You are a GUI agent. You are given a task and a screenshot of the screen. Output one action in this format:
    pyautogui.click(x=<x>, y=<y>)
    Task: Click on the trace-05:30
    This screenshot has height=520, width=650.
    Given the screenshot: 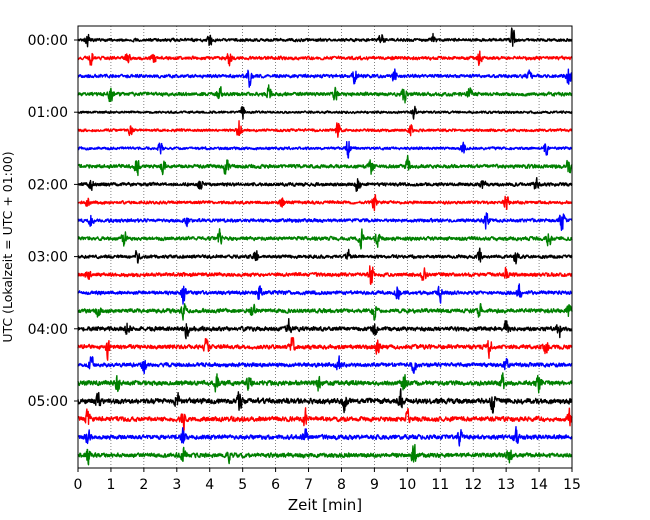 What is the action you would take?
    pyautogui.click(x=325, y=436)
    